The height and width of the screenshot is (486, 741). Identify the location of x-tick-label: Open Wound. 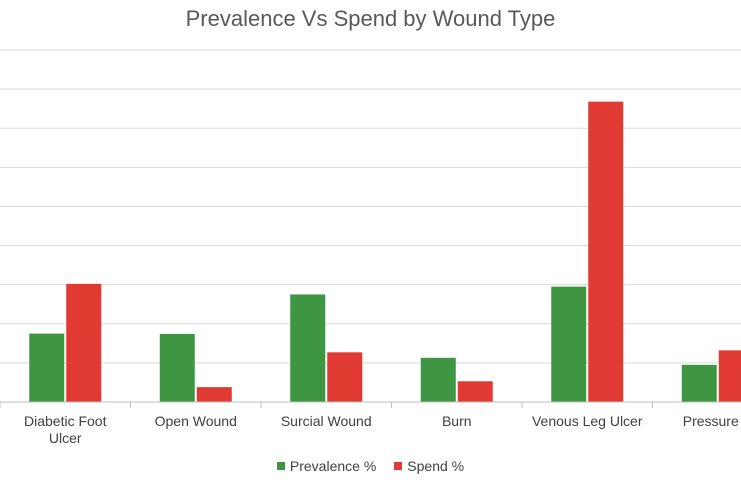
(196, 421).